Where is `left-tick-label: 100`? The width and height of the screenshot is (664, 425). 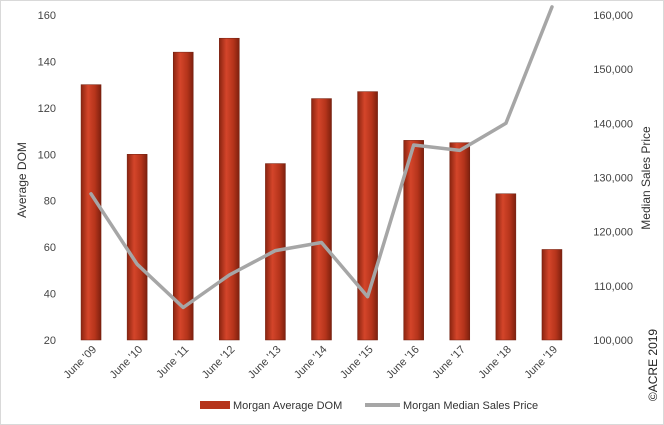 left-tick-label: 100 is located at coordinates (47, 155).